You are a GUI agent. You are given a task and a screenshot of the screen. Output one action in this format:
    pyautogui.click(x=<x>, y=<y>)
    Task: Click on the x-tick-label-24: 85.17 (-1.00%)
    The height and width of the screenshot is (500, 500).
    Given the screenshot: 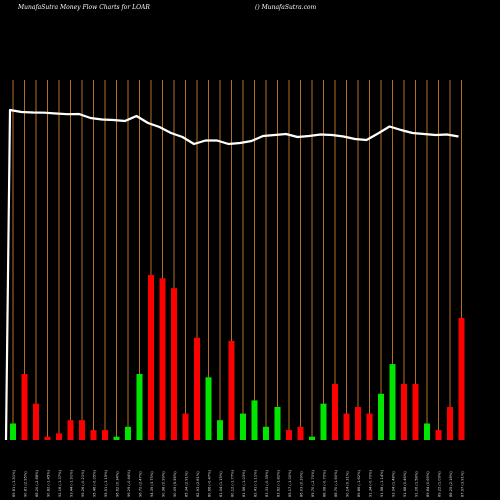 What is the action you would take?
    pyautogui.click(x=290, y=483)
    